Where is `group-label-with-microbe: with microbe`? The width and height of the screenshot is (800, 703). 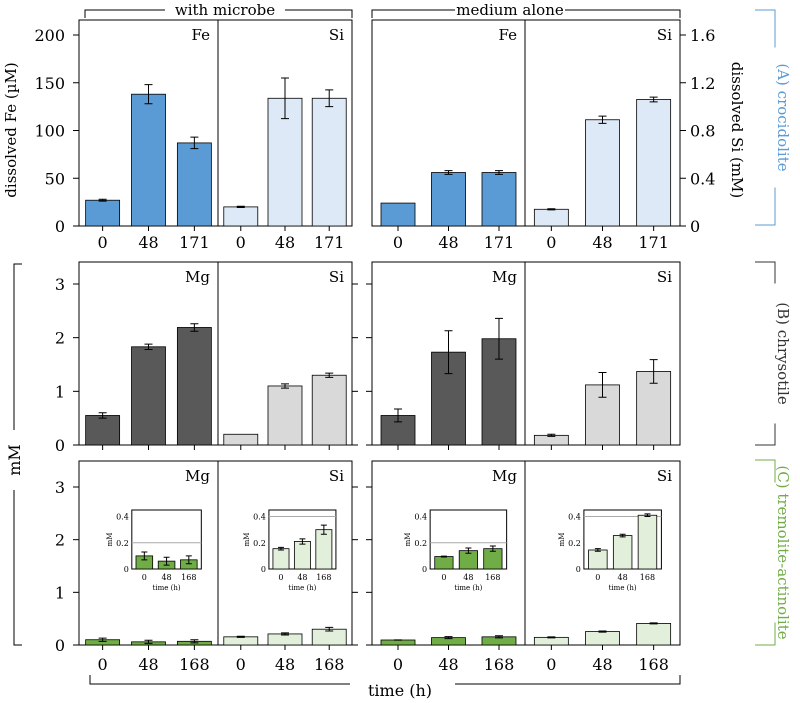
group-label-with-microbe: with microbe is located at coordinates (225, 10).